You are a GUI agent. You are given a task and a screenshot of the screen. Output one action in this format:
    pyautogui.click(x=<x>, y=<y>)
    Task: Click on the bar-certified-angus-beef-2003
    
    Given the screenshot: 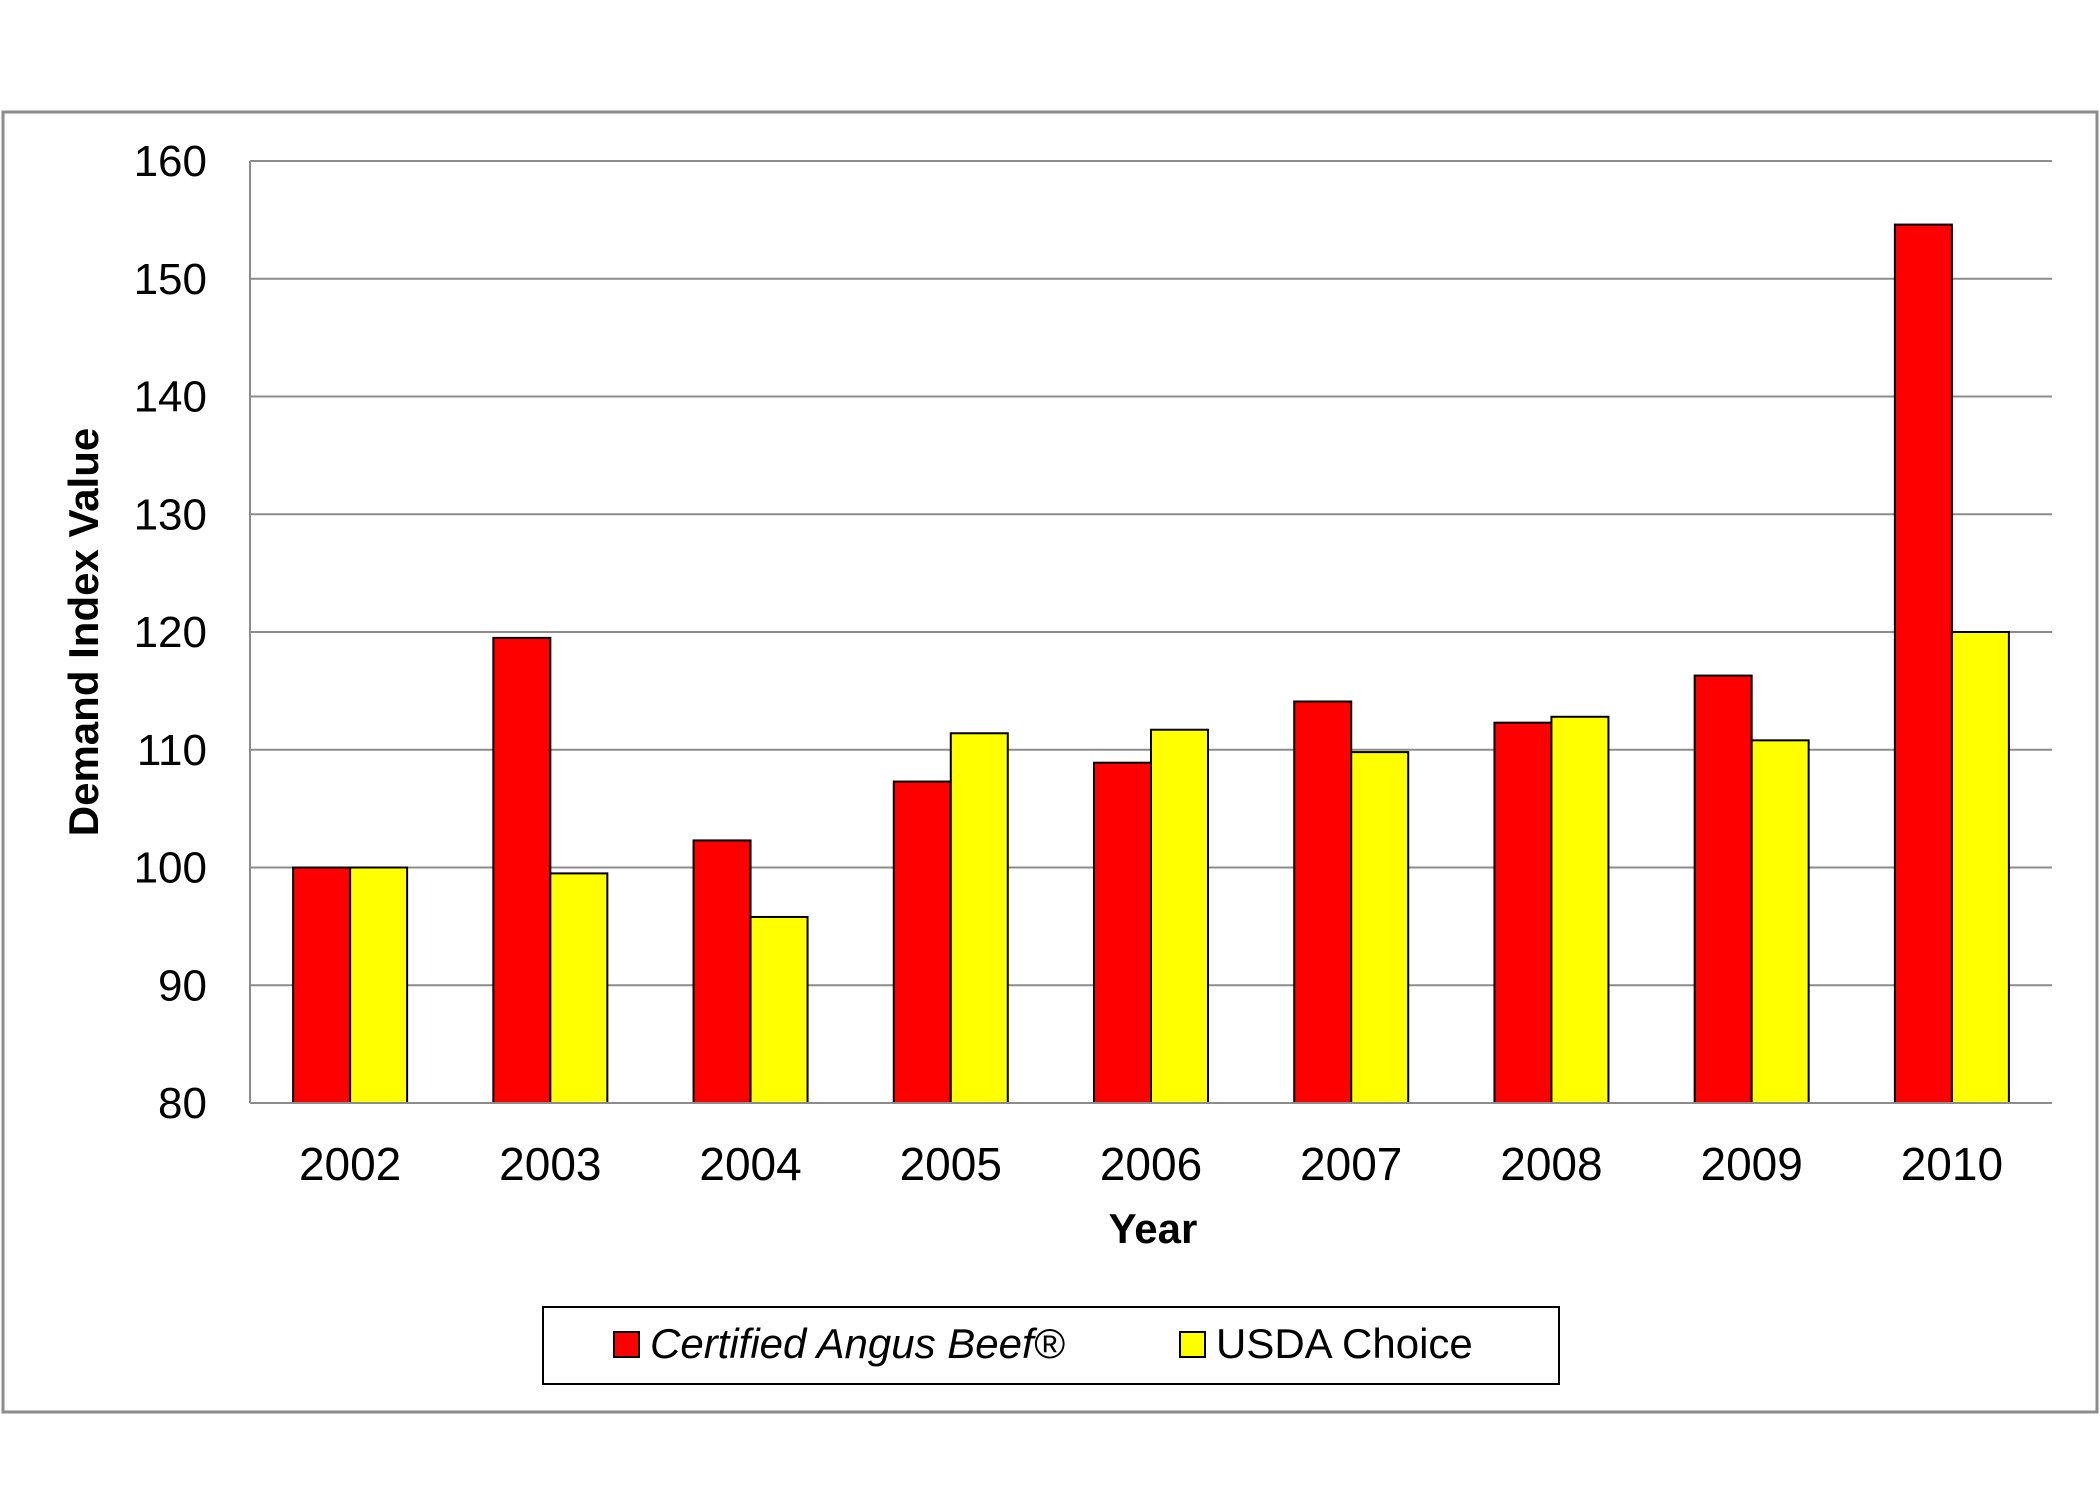 What is the action you would take?
    pyautogui.click(x=522, y=870)
    